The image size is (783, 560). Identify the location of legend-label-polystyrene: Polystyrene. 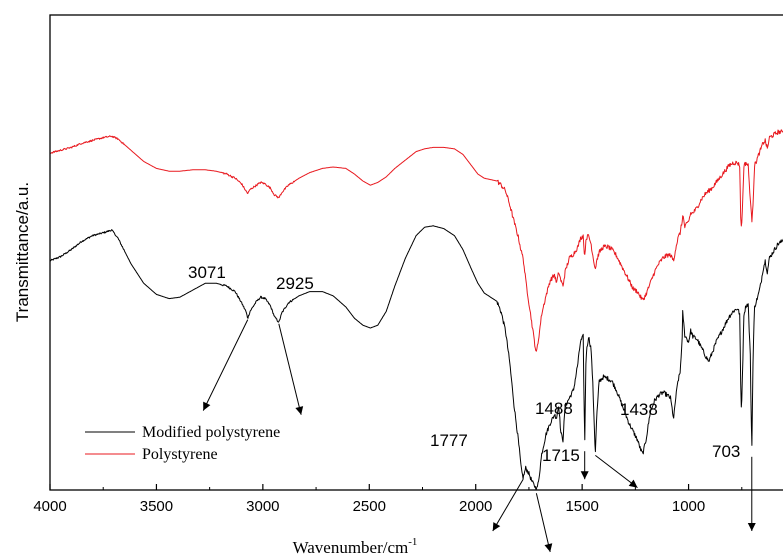
(180, 454).